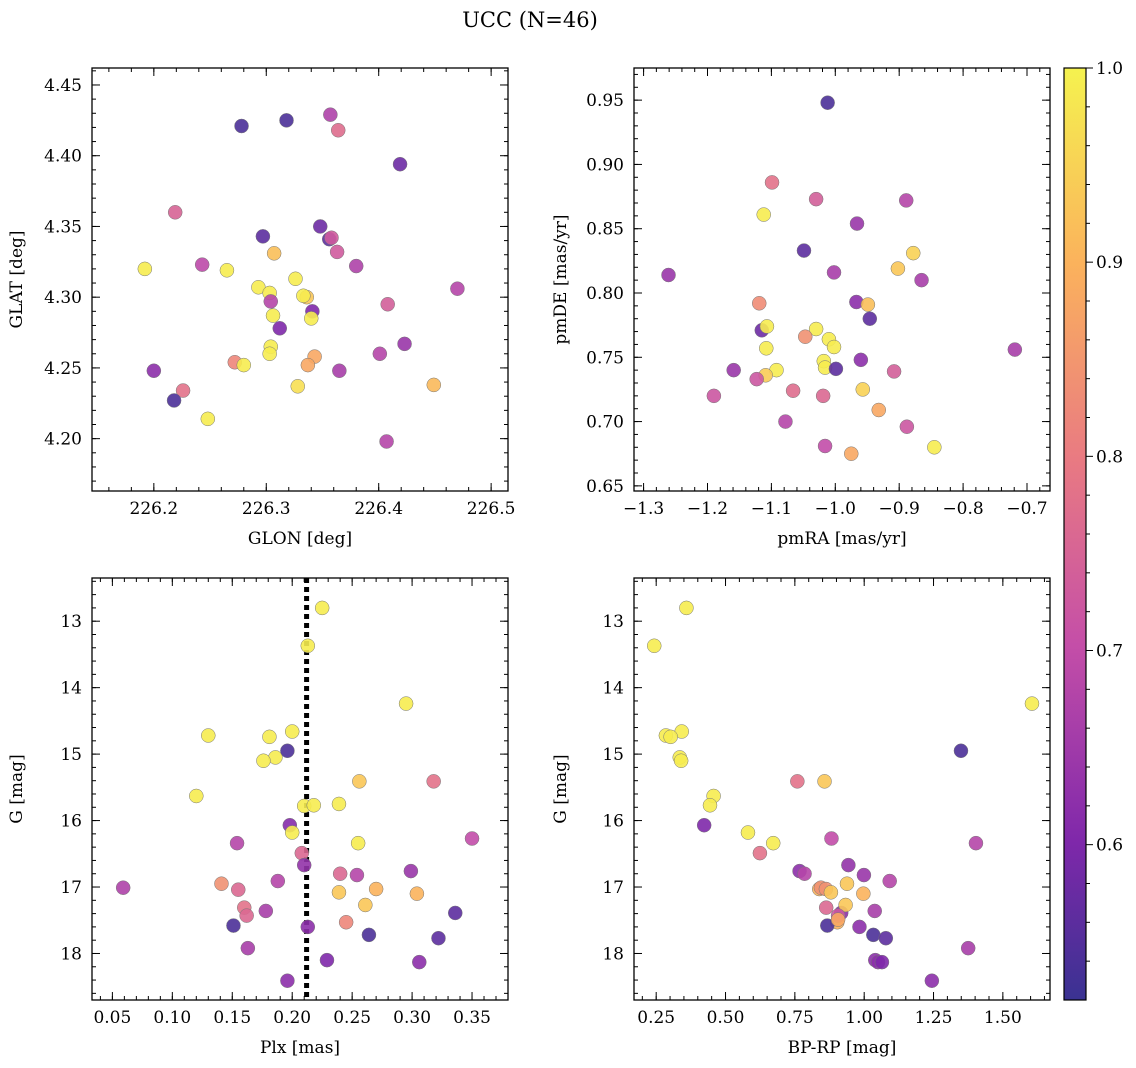 The height and width of the screenshot is (1068, 1136). Describe the element at coordinates (63, 86) in the screenshot. I see `y-tick-label: 4.45` at that location.